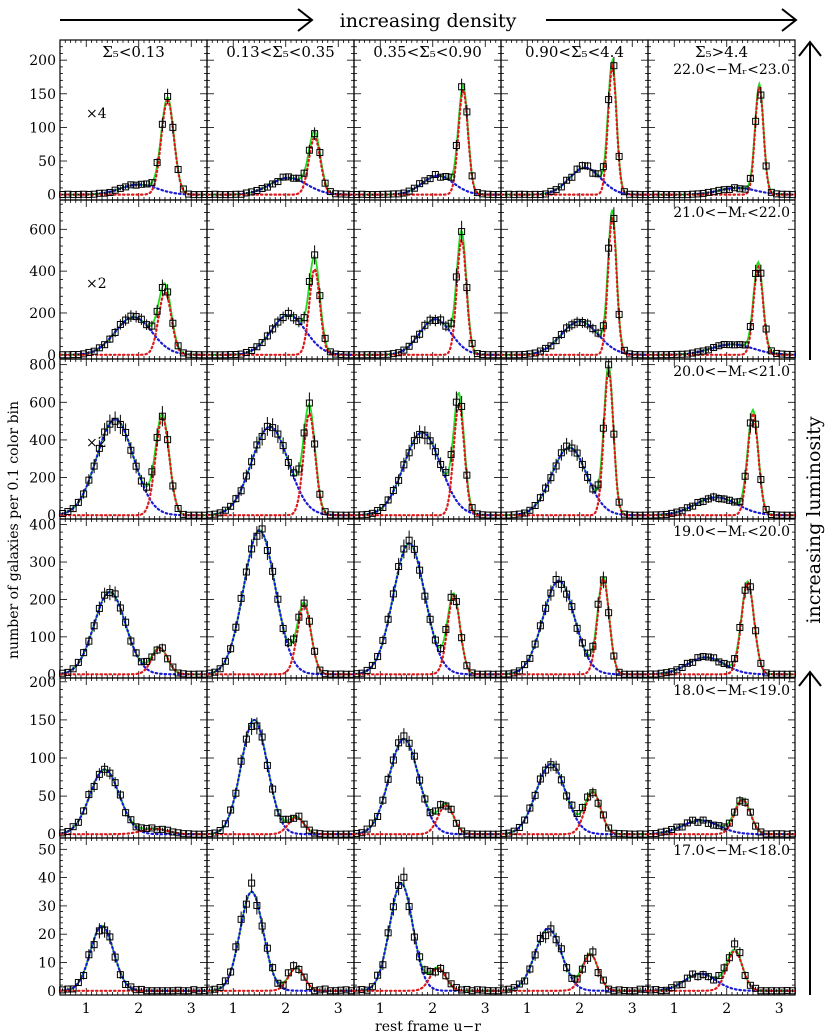 Image resolution: width=830 pixels, height=1036 pixels. Describe the element at coordinates (810, 678) in the screenshot. I see `luminosity-arrow-lower-head` at that location.